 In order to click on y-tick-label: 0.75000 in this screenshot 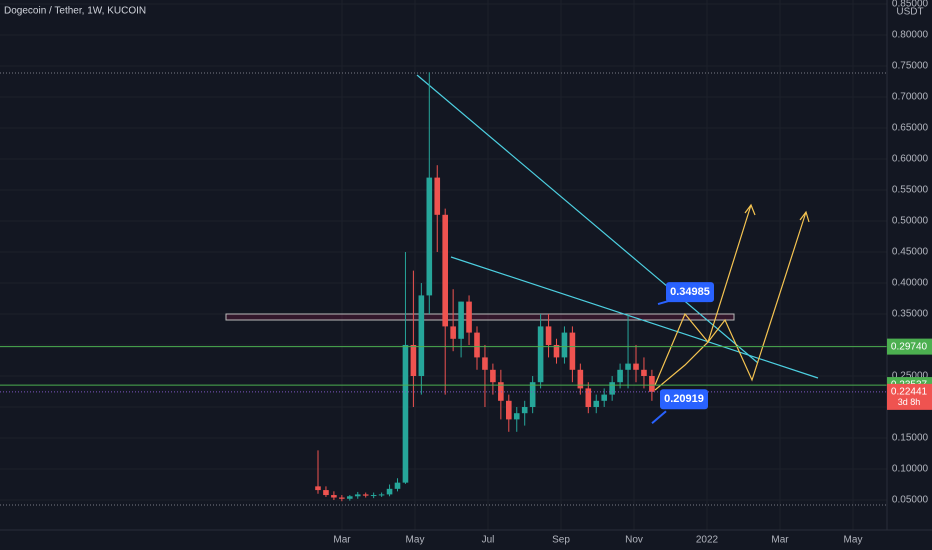, I will do `click(910, 66)`.